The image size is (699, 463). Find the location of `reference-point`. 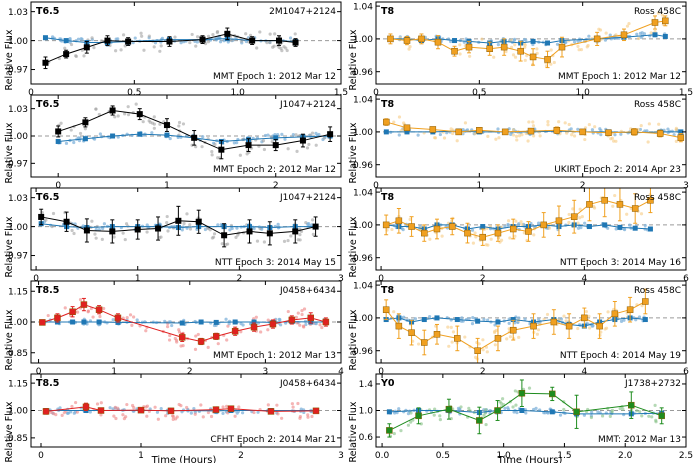

reference-point is located at coordinates (655, 35).